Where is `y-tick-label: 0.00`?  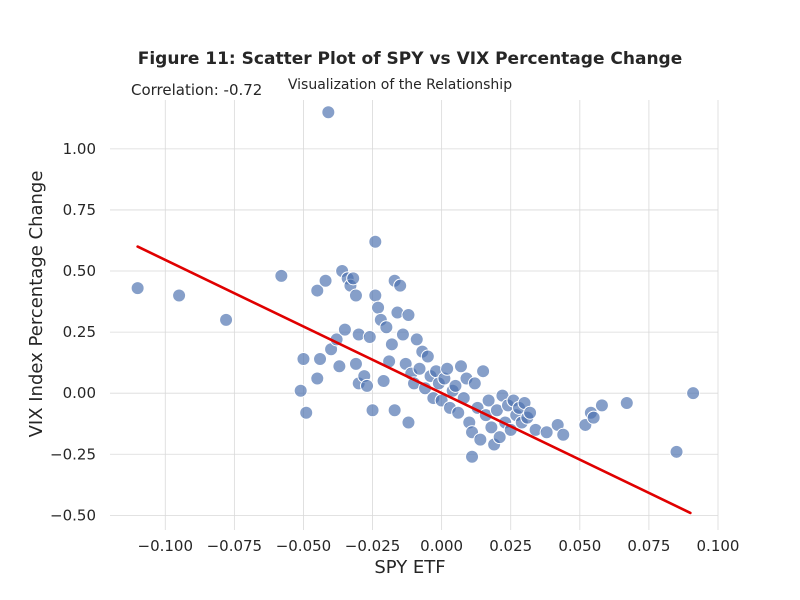 y-tick-label: 0.00 is located at coordinates (79, 393).